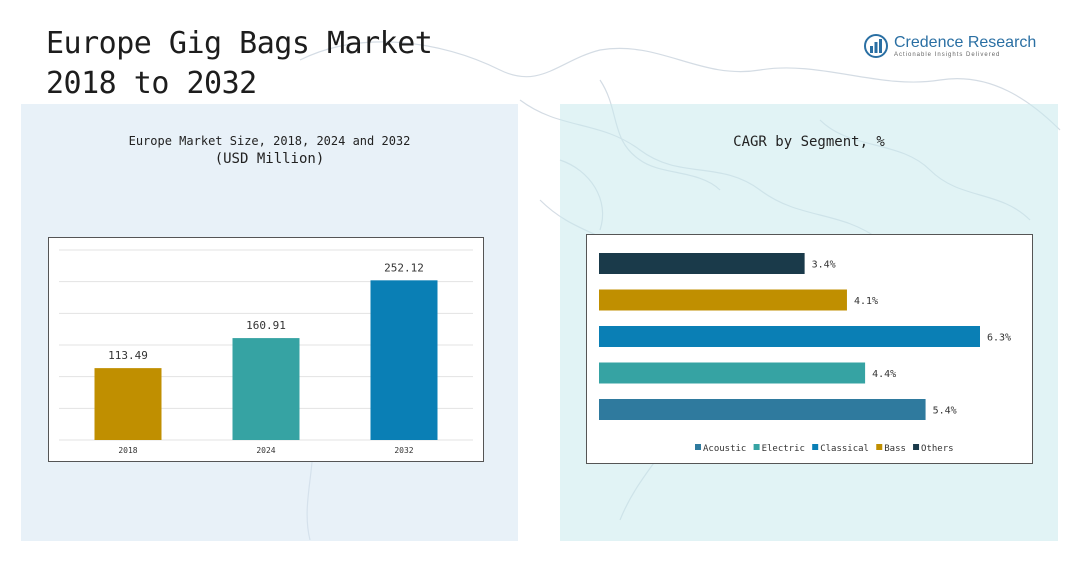 Image resolution: width=1087 pixels, height=566 pixels. What do you see at coordinates (266, 325) in the screenshot?
I see `bar-value-label: 160.91` at bounding box center [266, 325].